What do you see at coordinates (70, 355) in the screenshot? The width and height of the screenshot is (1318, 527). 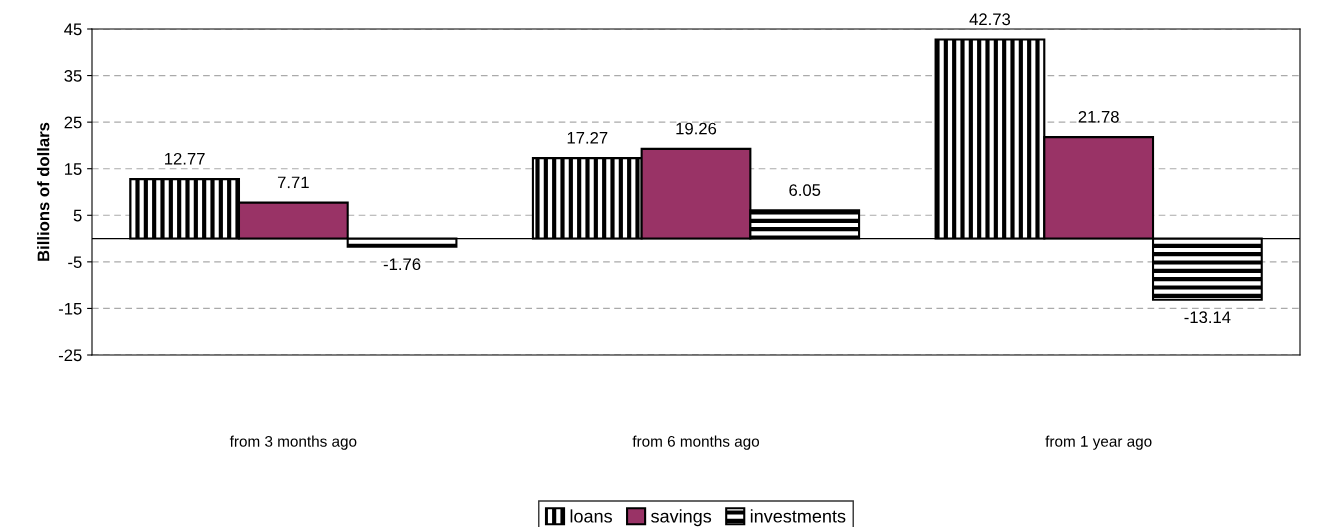 I see `y-tick-label: -25` at bounding box center [70, 355].